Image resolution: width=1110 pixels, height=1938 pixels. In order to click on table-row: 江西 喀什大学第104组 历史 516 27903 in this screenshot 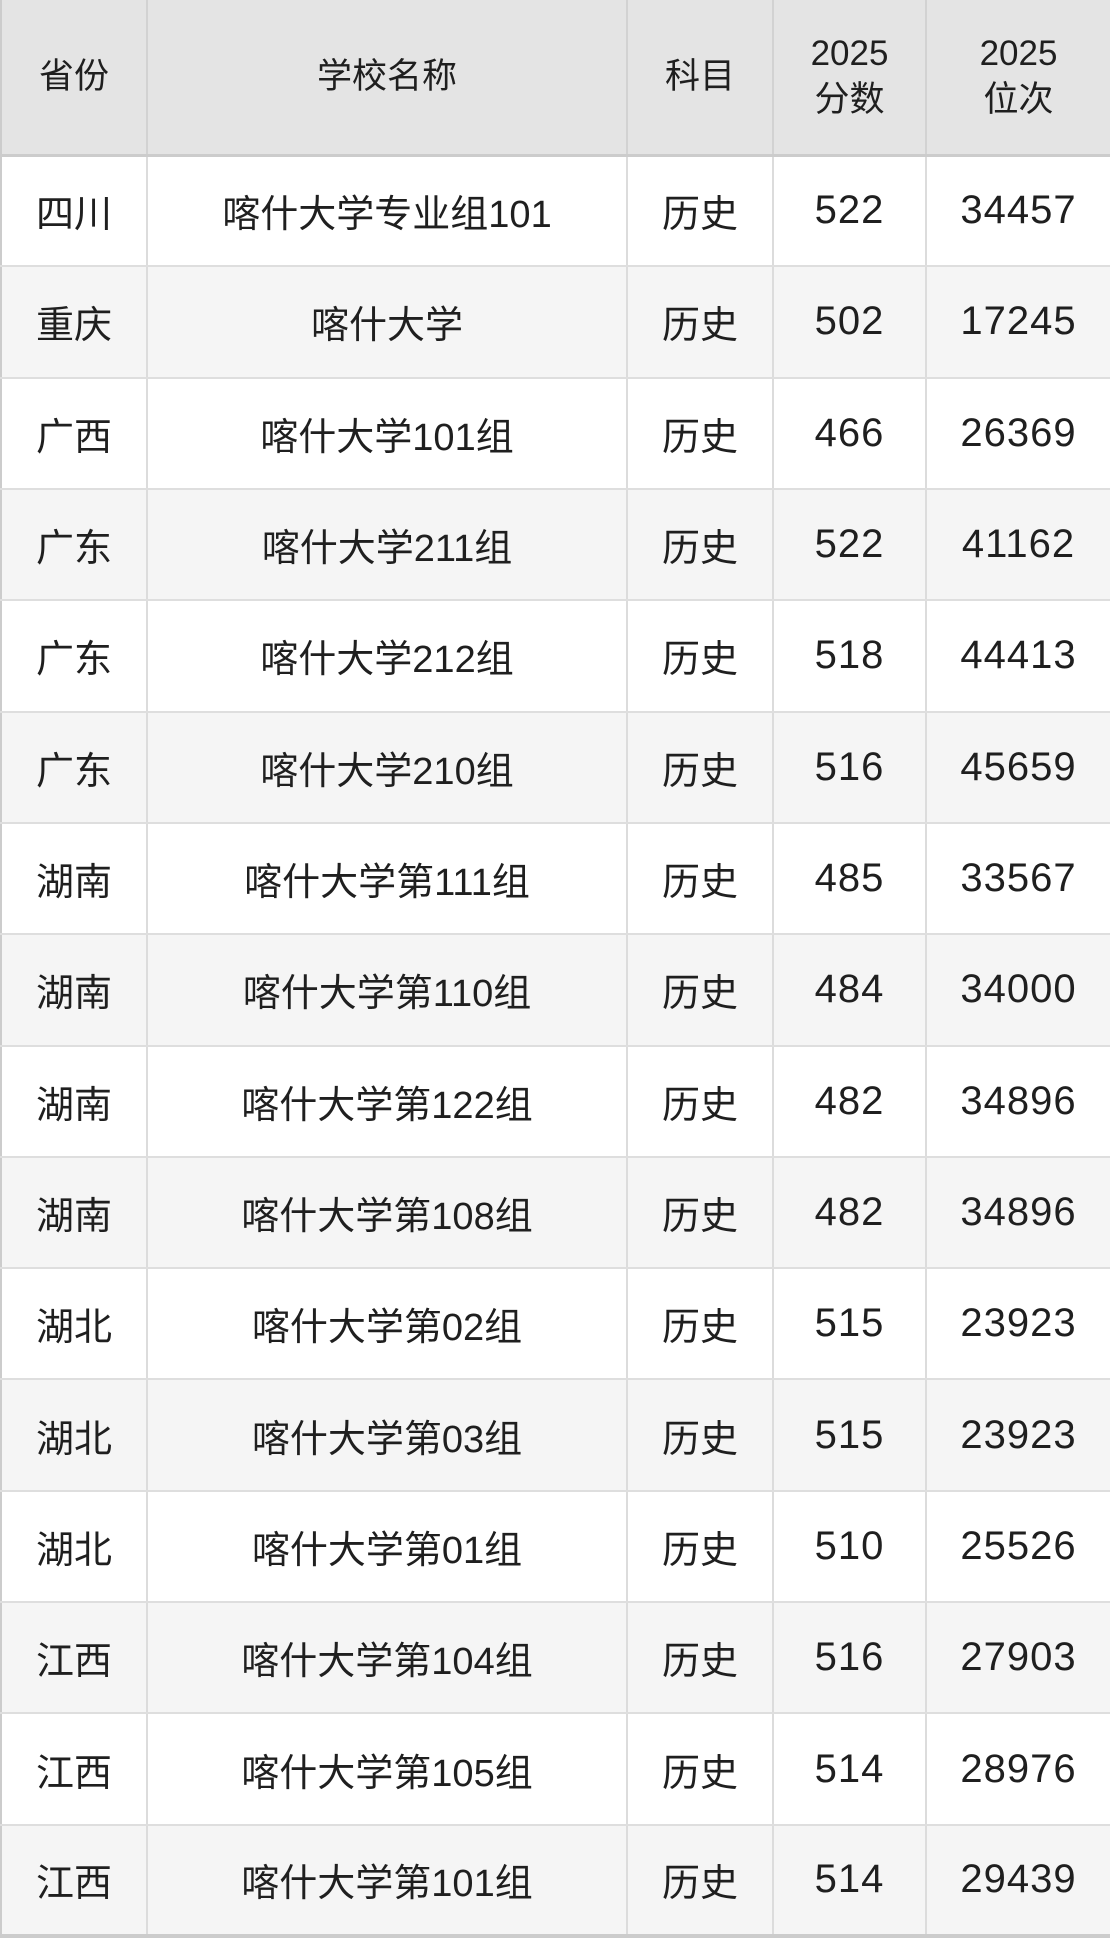, I will do `click(555, 1658)`.